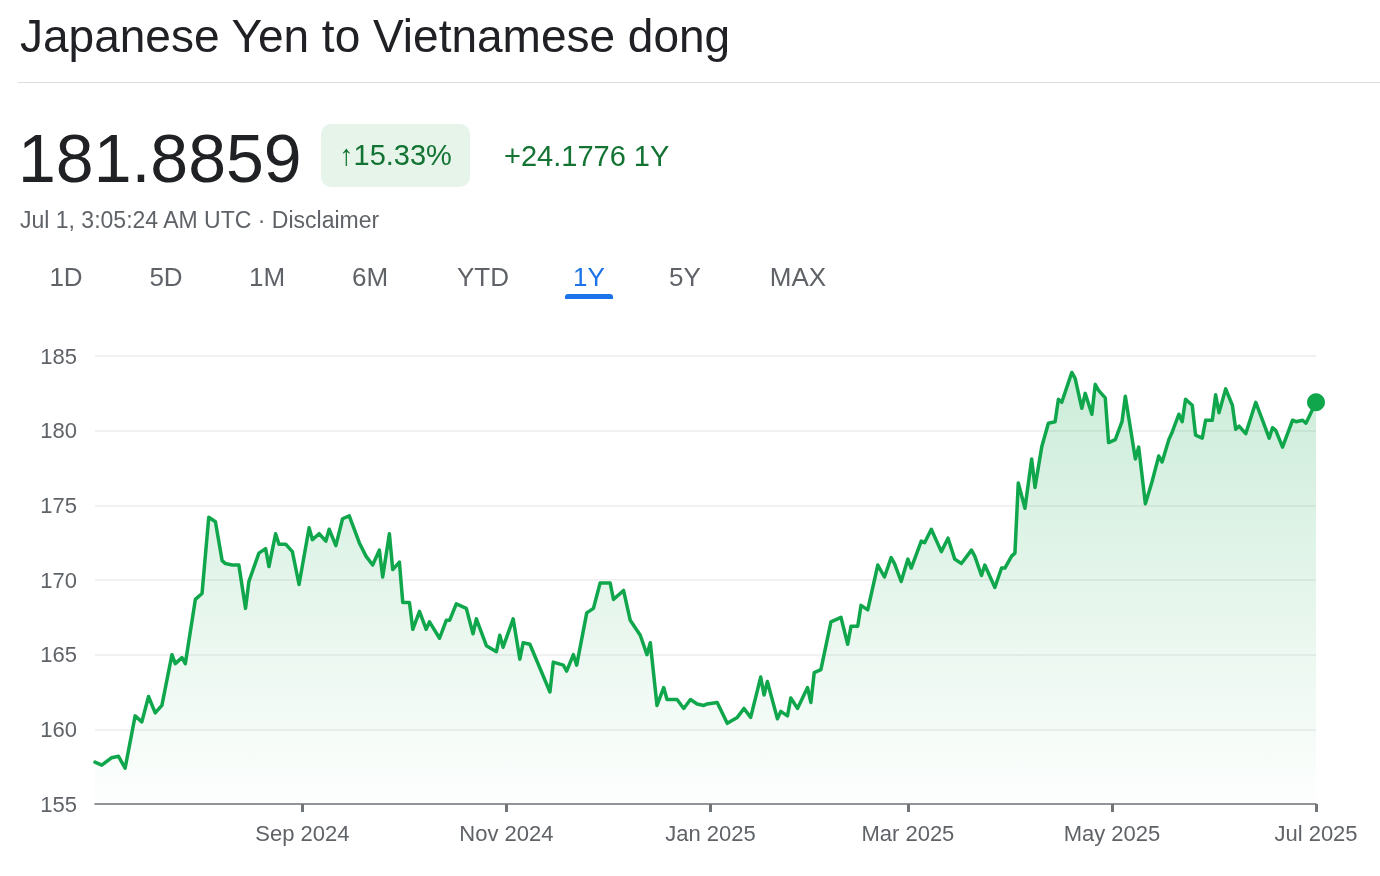 The image size is (1380, 876). What do you see at coordinates (58, 580) in the screenshot?
I see `y-tick-label: 170` at bounding box center [58, 580].